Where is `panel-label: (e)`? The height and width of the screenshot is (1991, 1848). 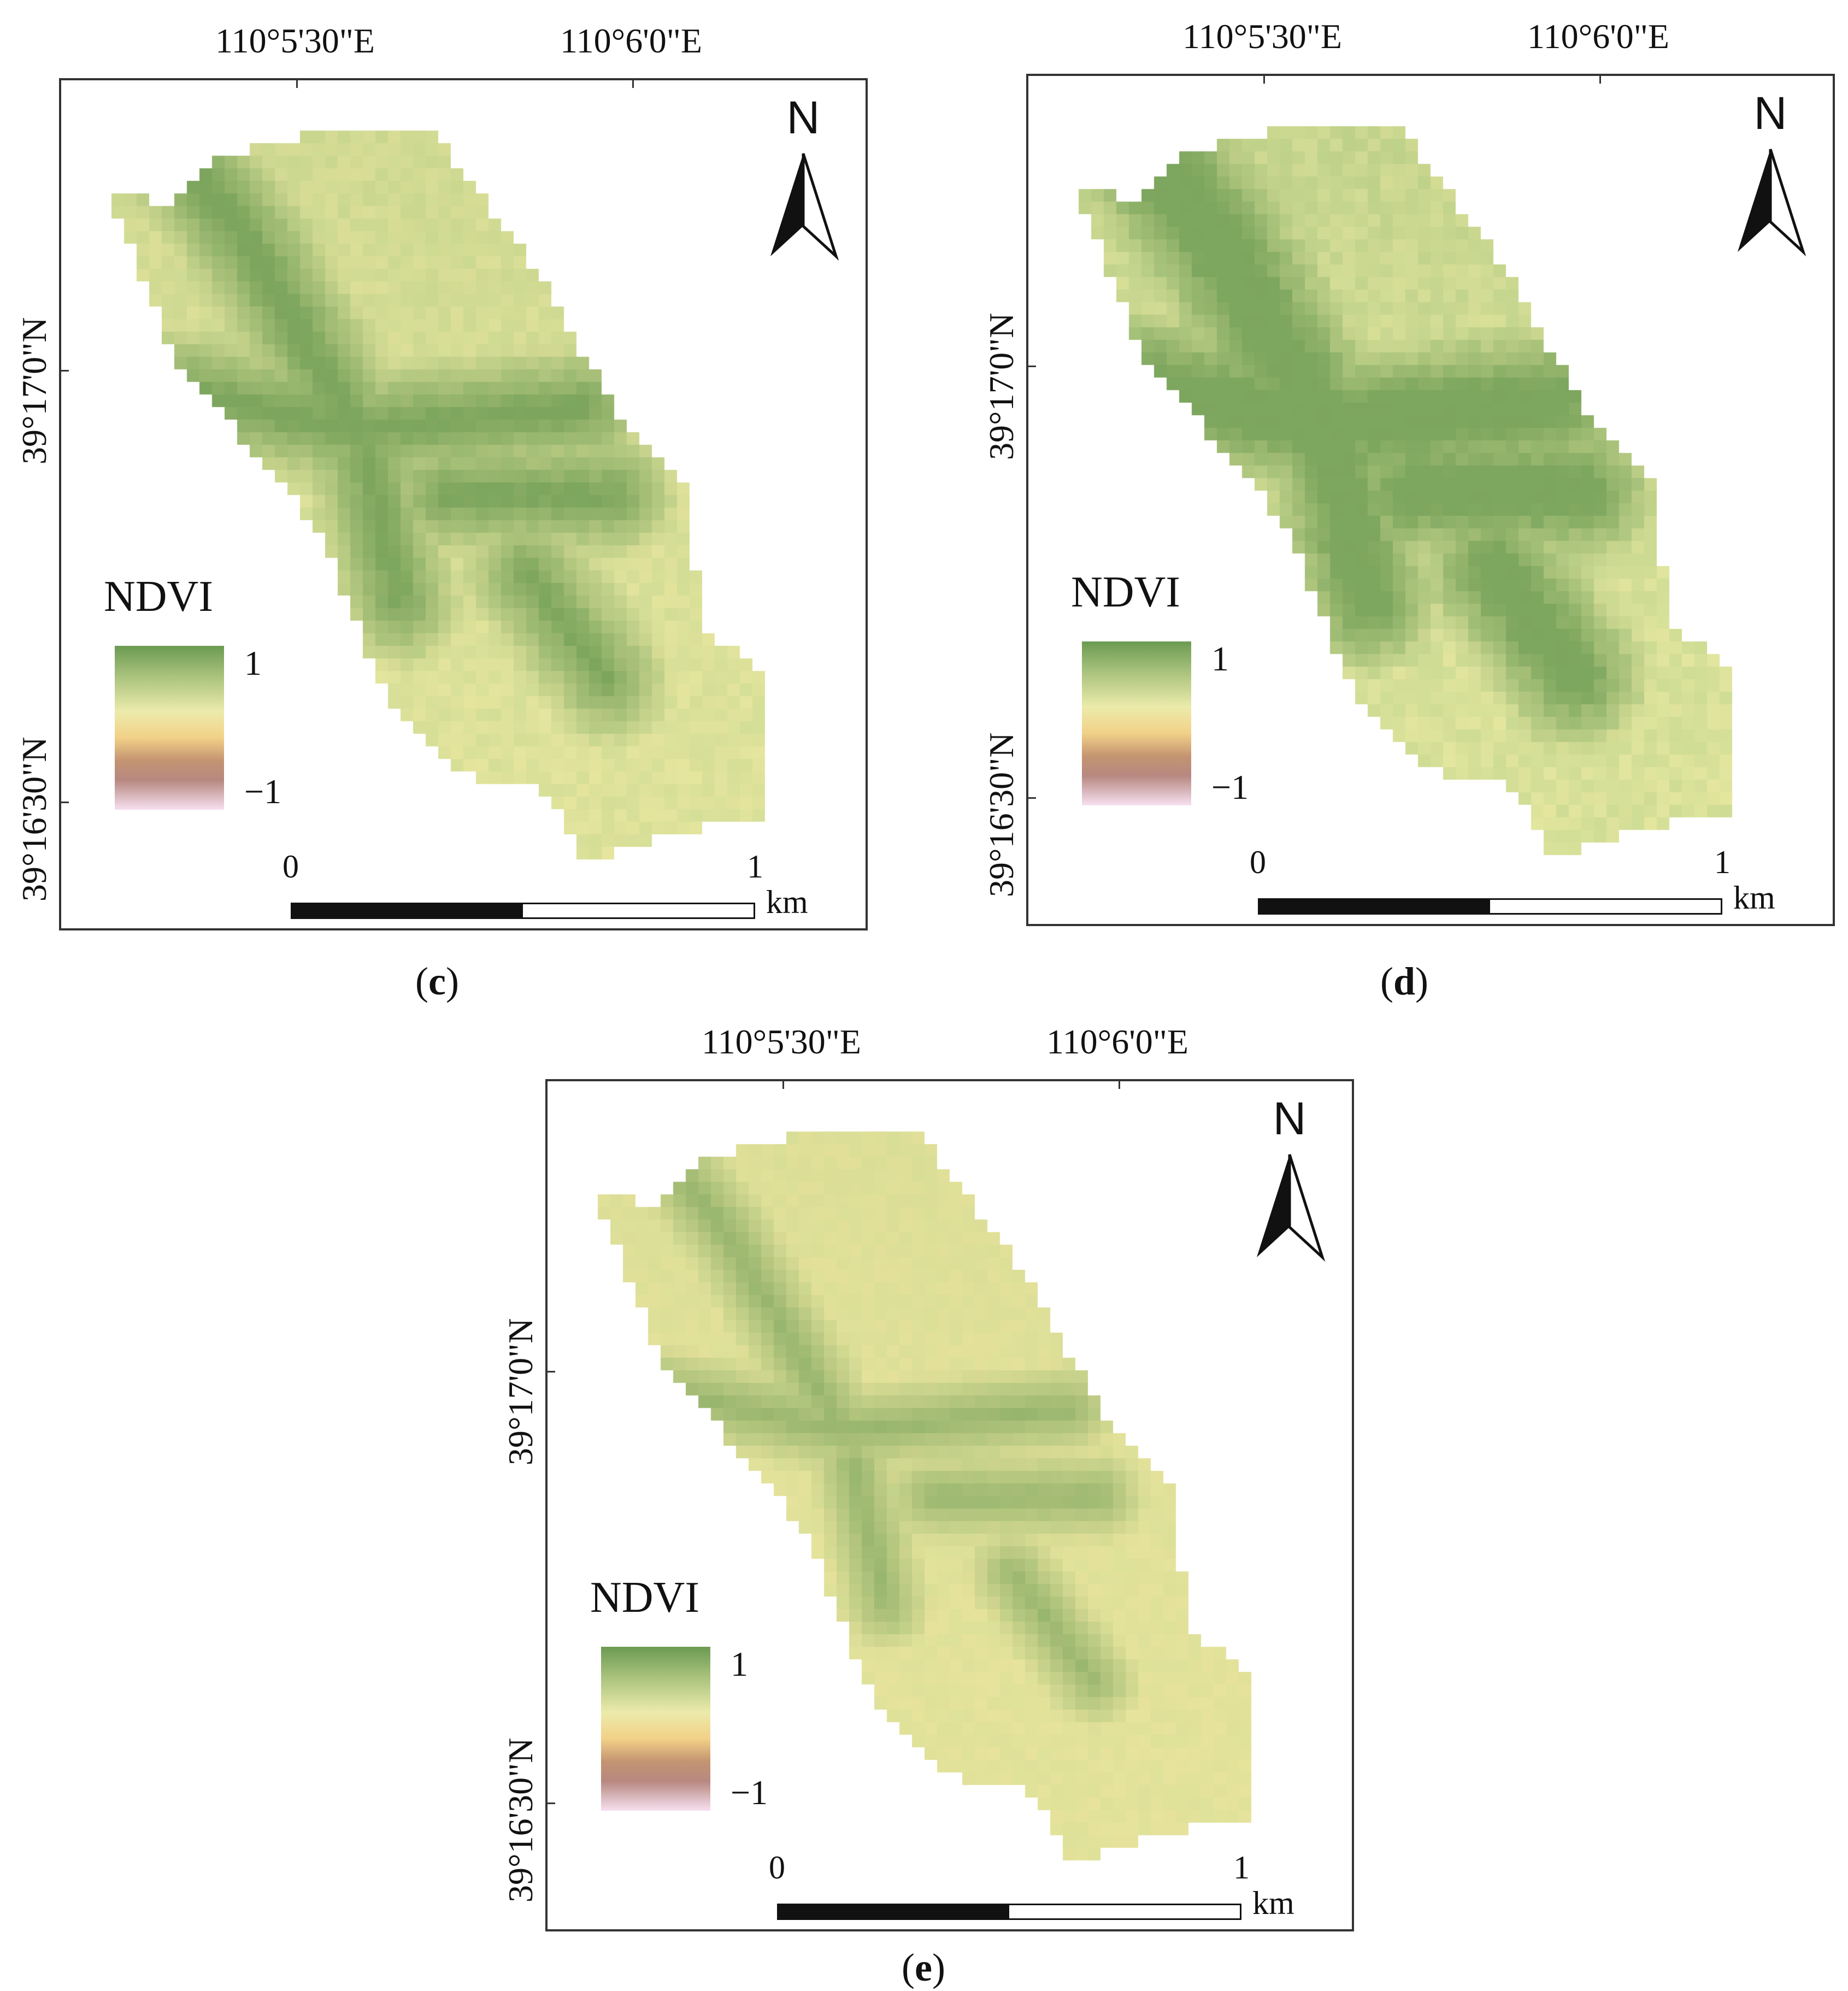
panel-label: (e) is located at coordinates (924, 1967).